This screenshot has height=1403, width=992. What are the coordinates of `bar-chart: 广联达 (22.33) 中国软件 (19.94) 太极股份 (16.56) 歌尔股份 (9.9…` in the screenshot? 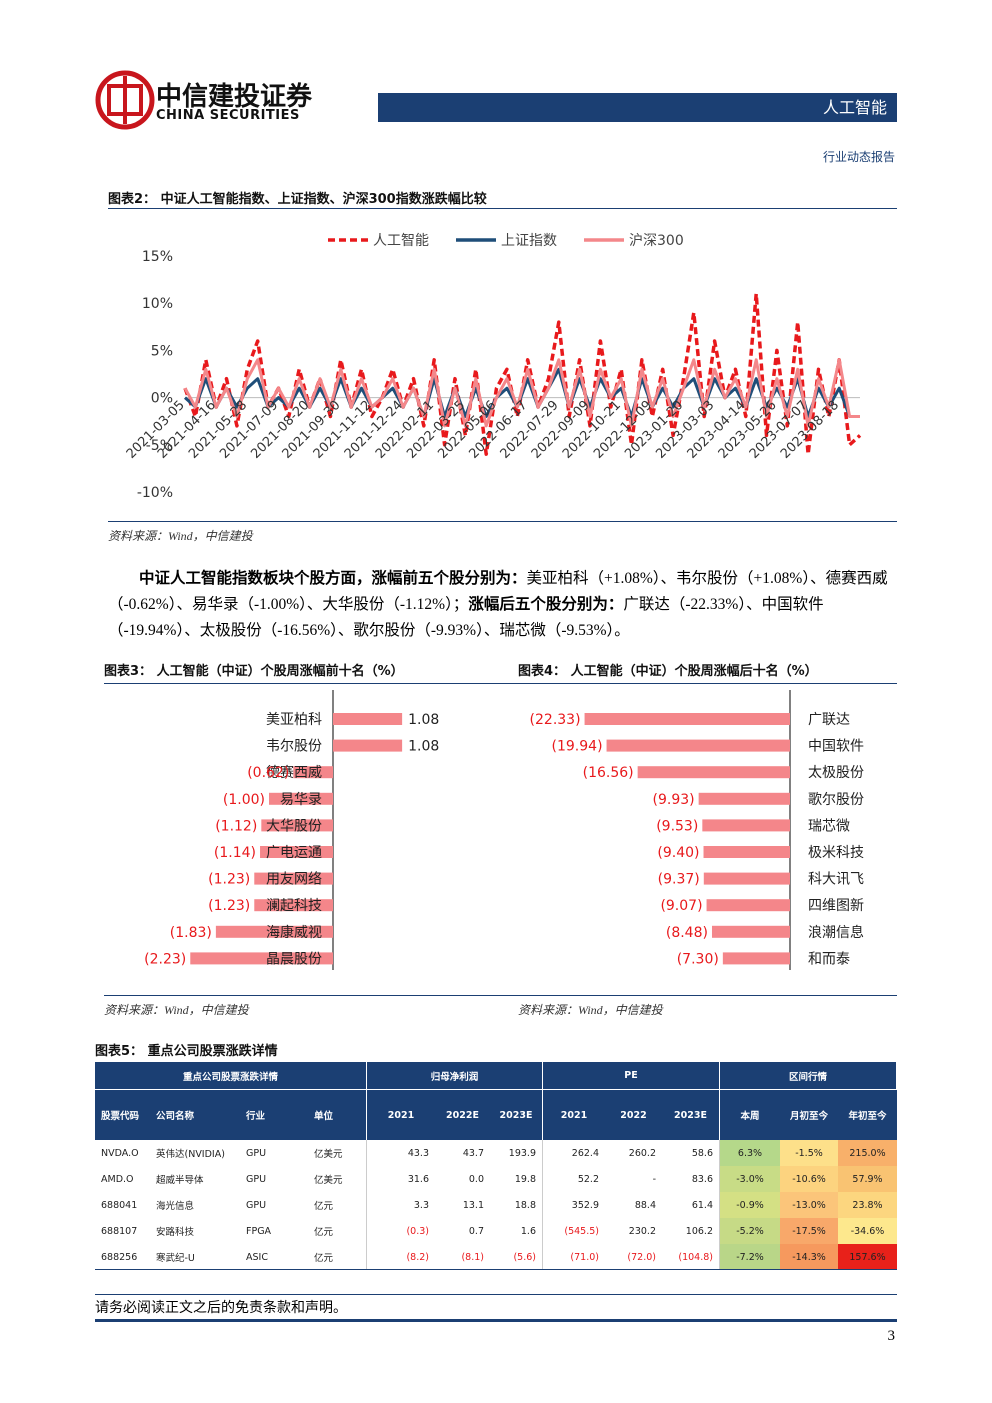 It's located at (697, 830).